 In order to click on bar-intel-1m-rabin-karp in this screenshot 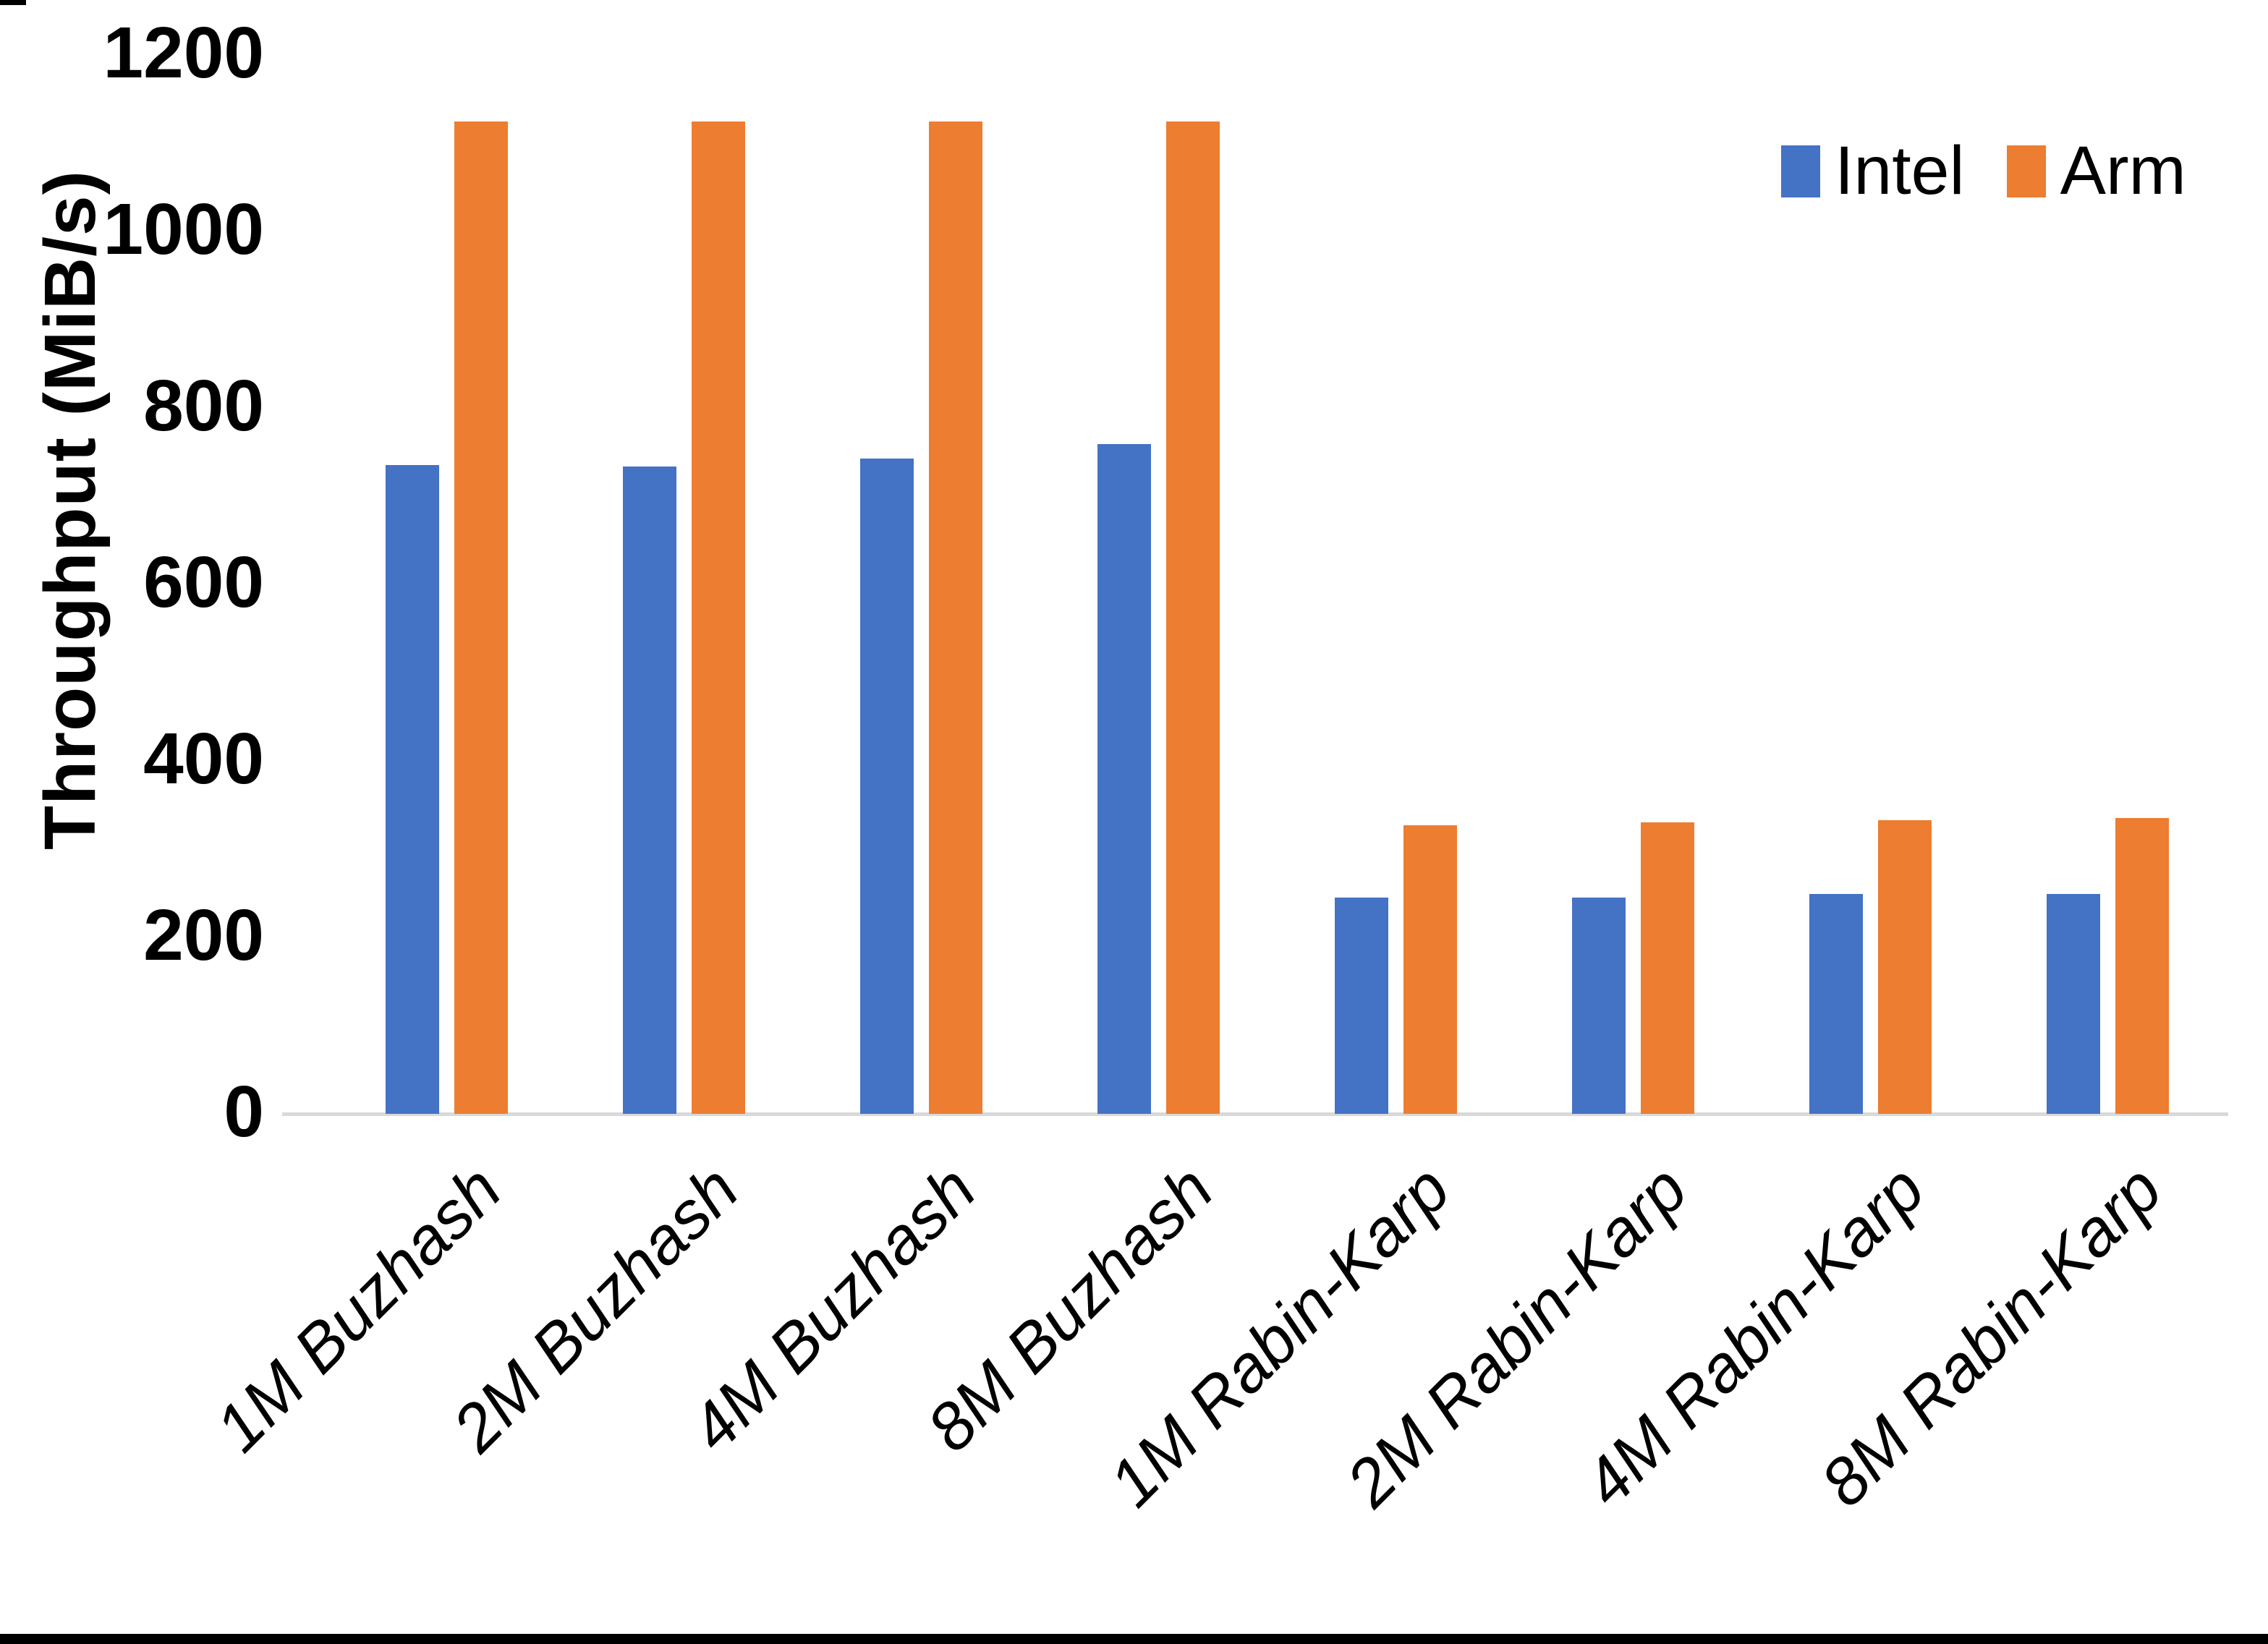, I will do `click(1361, 1006)`.